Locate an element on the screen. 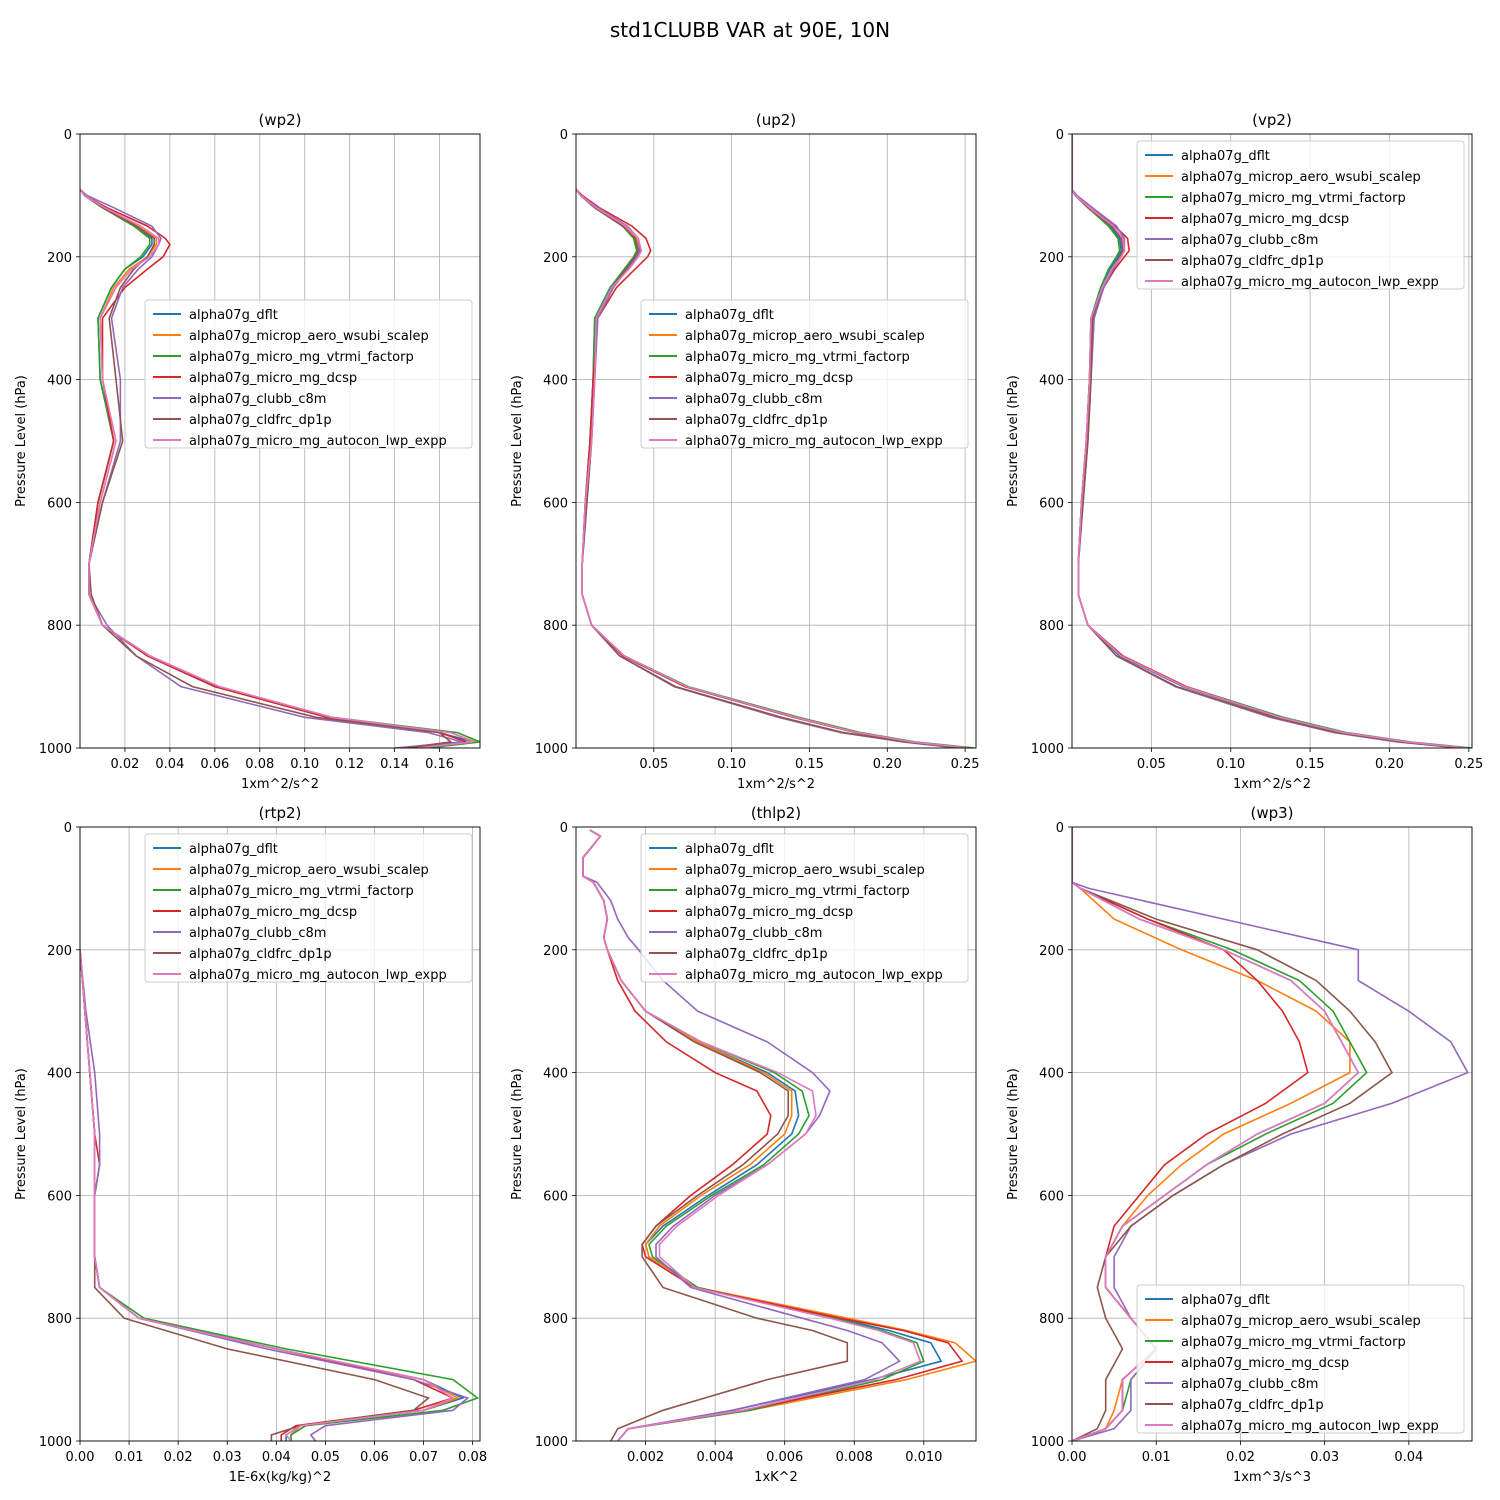 The width and height of the screenshot is (1500, 1500). x-axis-label: 1xK^2 is located at coordinates (776, 1477).